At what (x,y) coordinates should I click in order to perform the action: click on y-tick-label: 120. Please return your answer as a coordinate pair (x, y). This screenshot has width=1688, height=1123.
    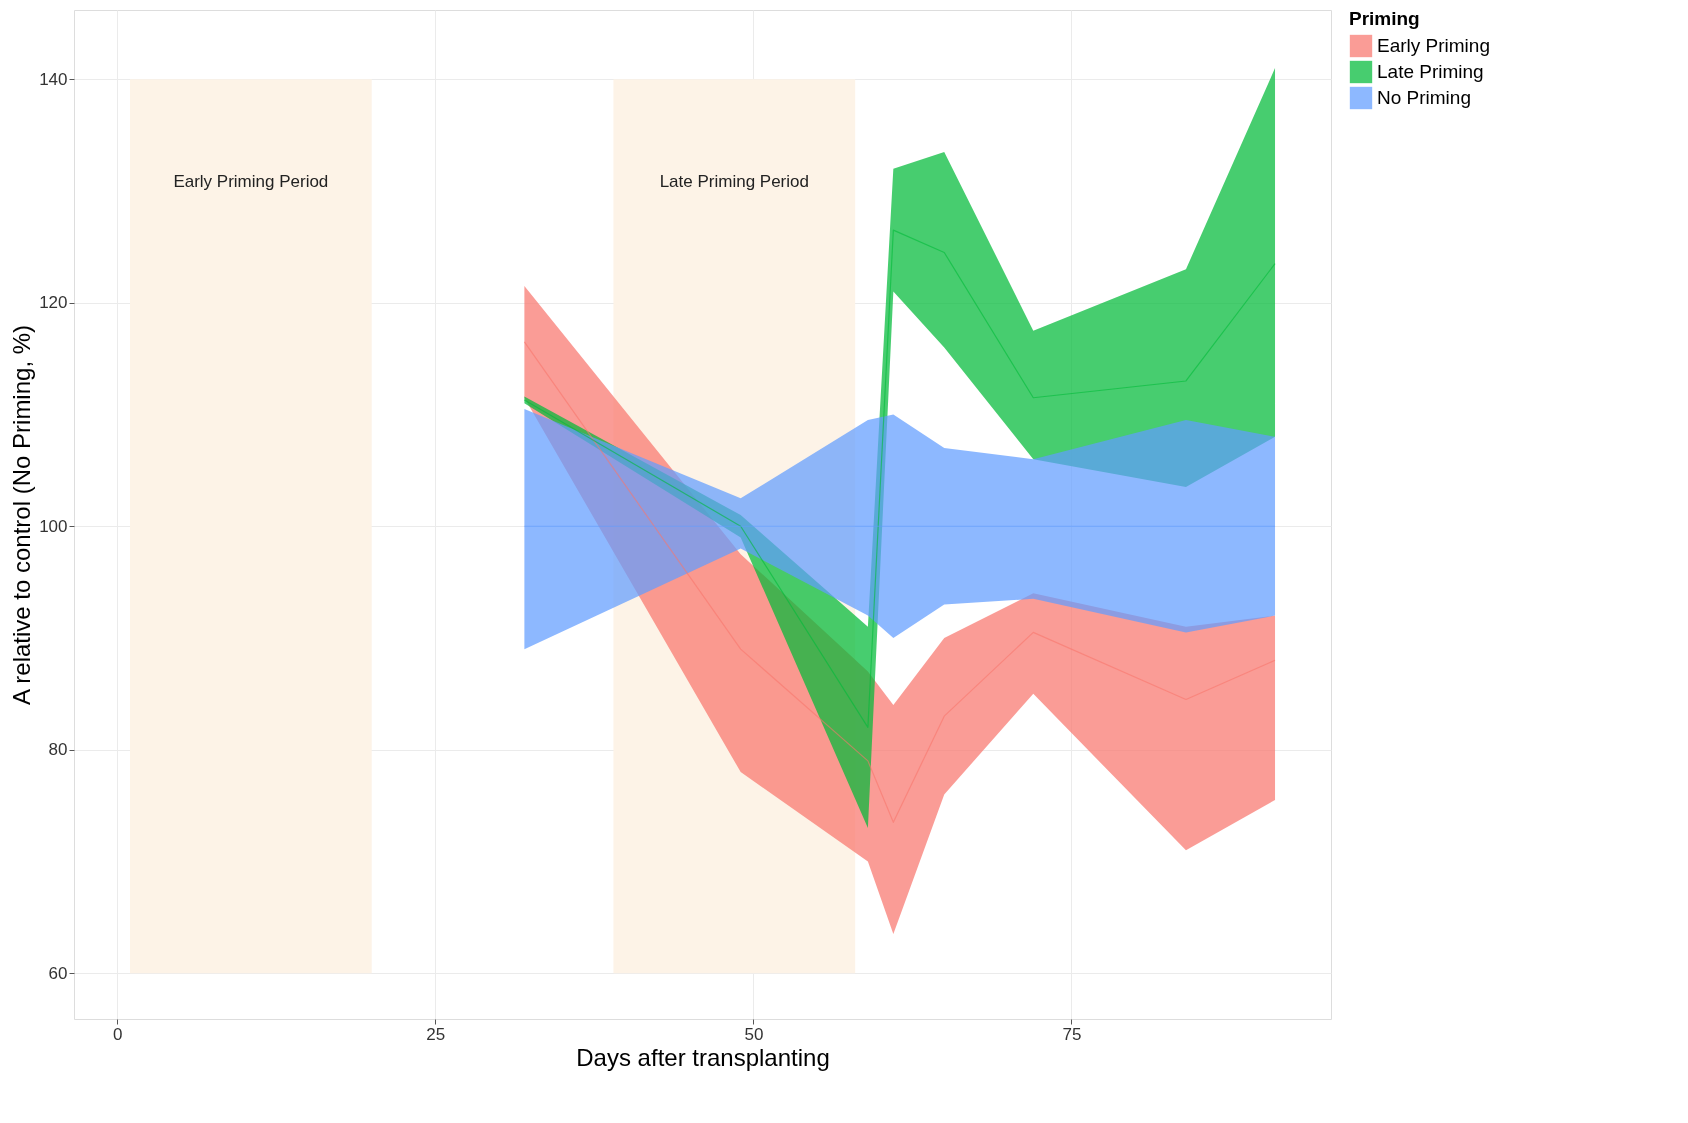
    Looking at the image, I should click on (53, 303).